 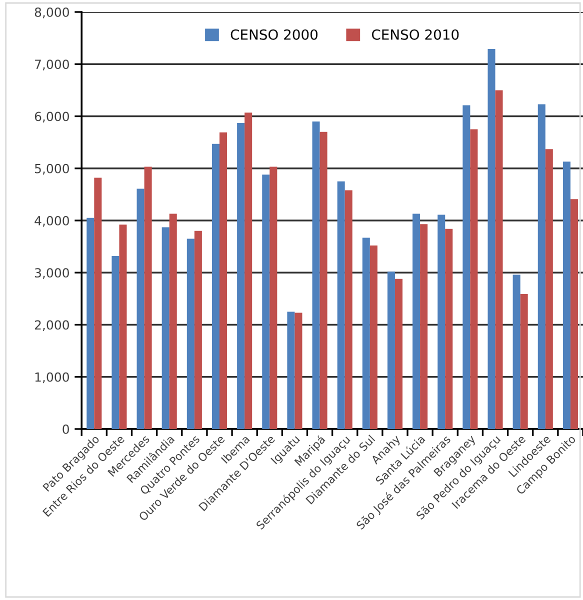 I want to click on y-tick-label: 3,000, so click(x=51, y=273).